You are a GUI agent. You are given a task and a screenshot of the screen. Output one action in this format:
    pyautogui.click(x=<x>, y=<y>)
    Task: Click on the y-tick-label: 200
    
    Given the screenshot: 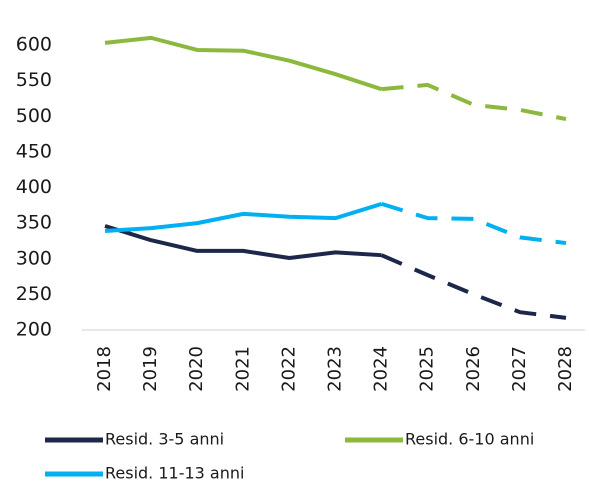 What is the action you would take?
    pyautogui.click(x=34, y=330)
    